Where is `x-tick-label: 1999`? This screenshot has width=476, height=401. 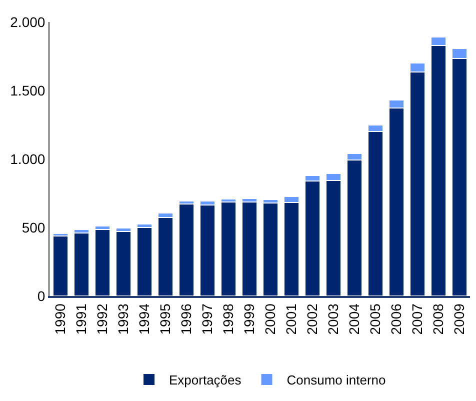 x-tick-label: 1999 is located at coordinates (249, 319).